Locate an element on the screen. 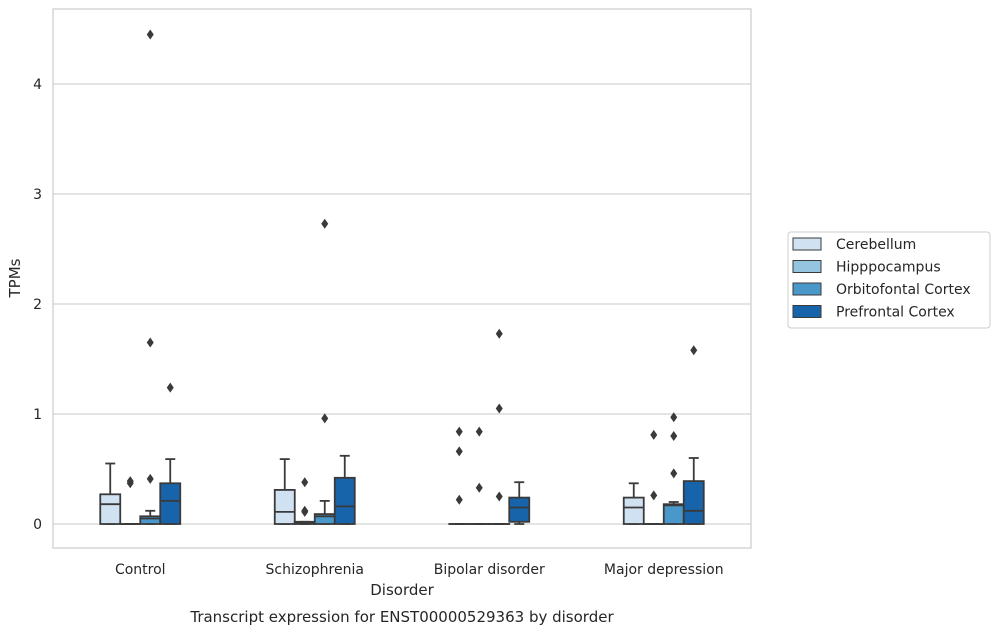  legend-label: Hipppocampus is located at coordinates (888, 268).